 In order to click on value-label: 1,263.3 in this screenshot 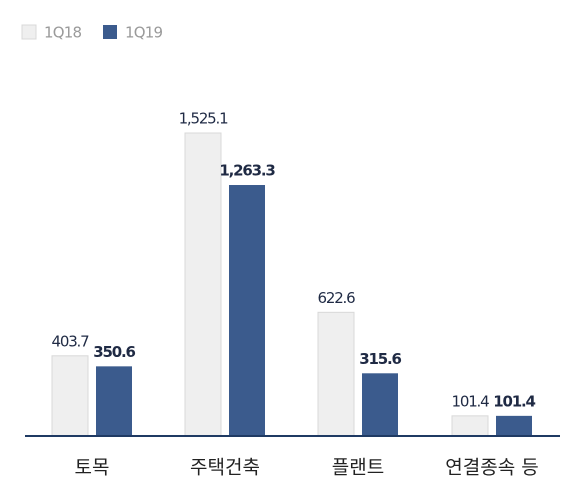, I will do `click(247, 171)`.